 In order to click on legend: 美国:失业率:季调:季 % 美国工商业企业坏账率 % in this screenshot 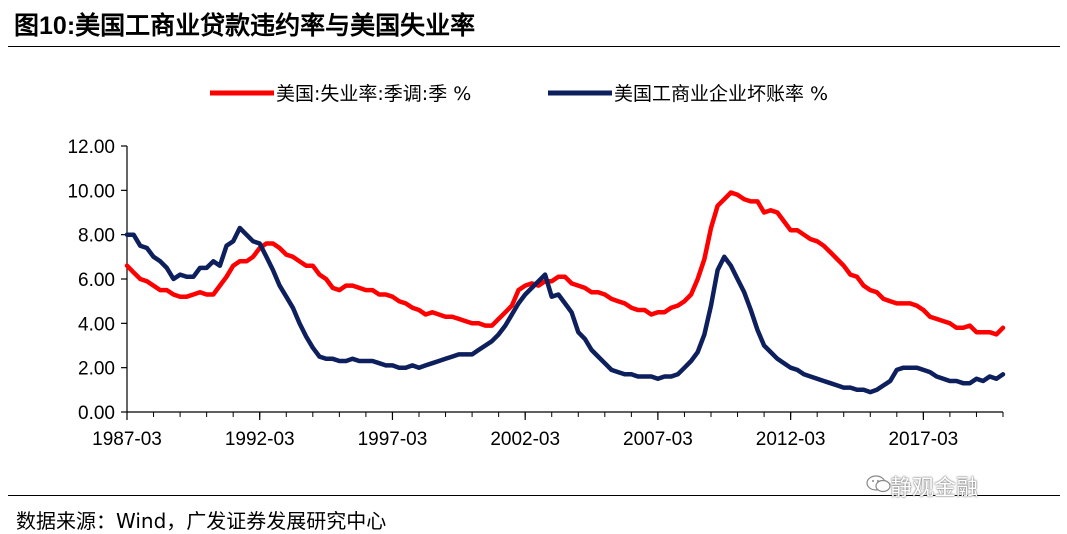, I will do `click(519, 94)`.